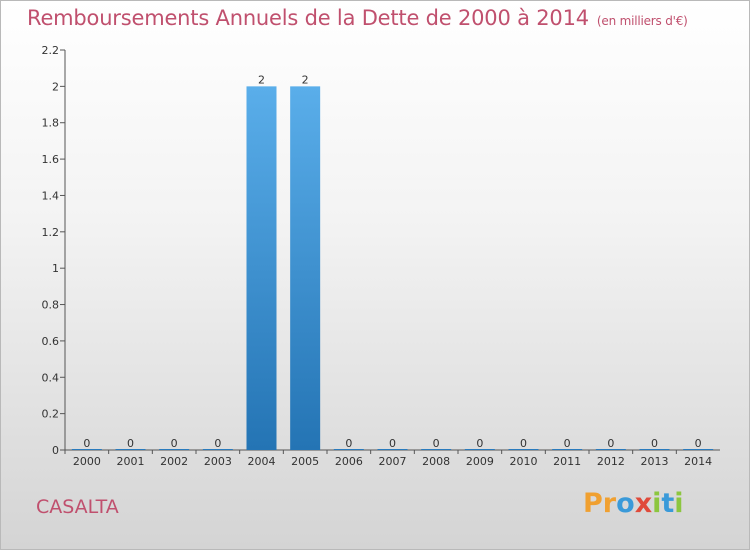 This screenshot has width=750, height=550. What do you see at coordinates (131, 461) in the screenshot?
I see `x-tick-label: 2001` at bounding box center [131, 461].